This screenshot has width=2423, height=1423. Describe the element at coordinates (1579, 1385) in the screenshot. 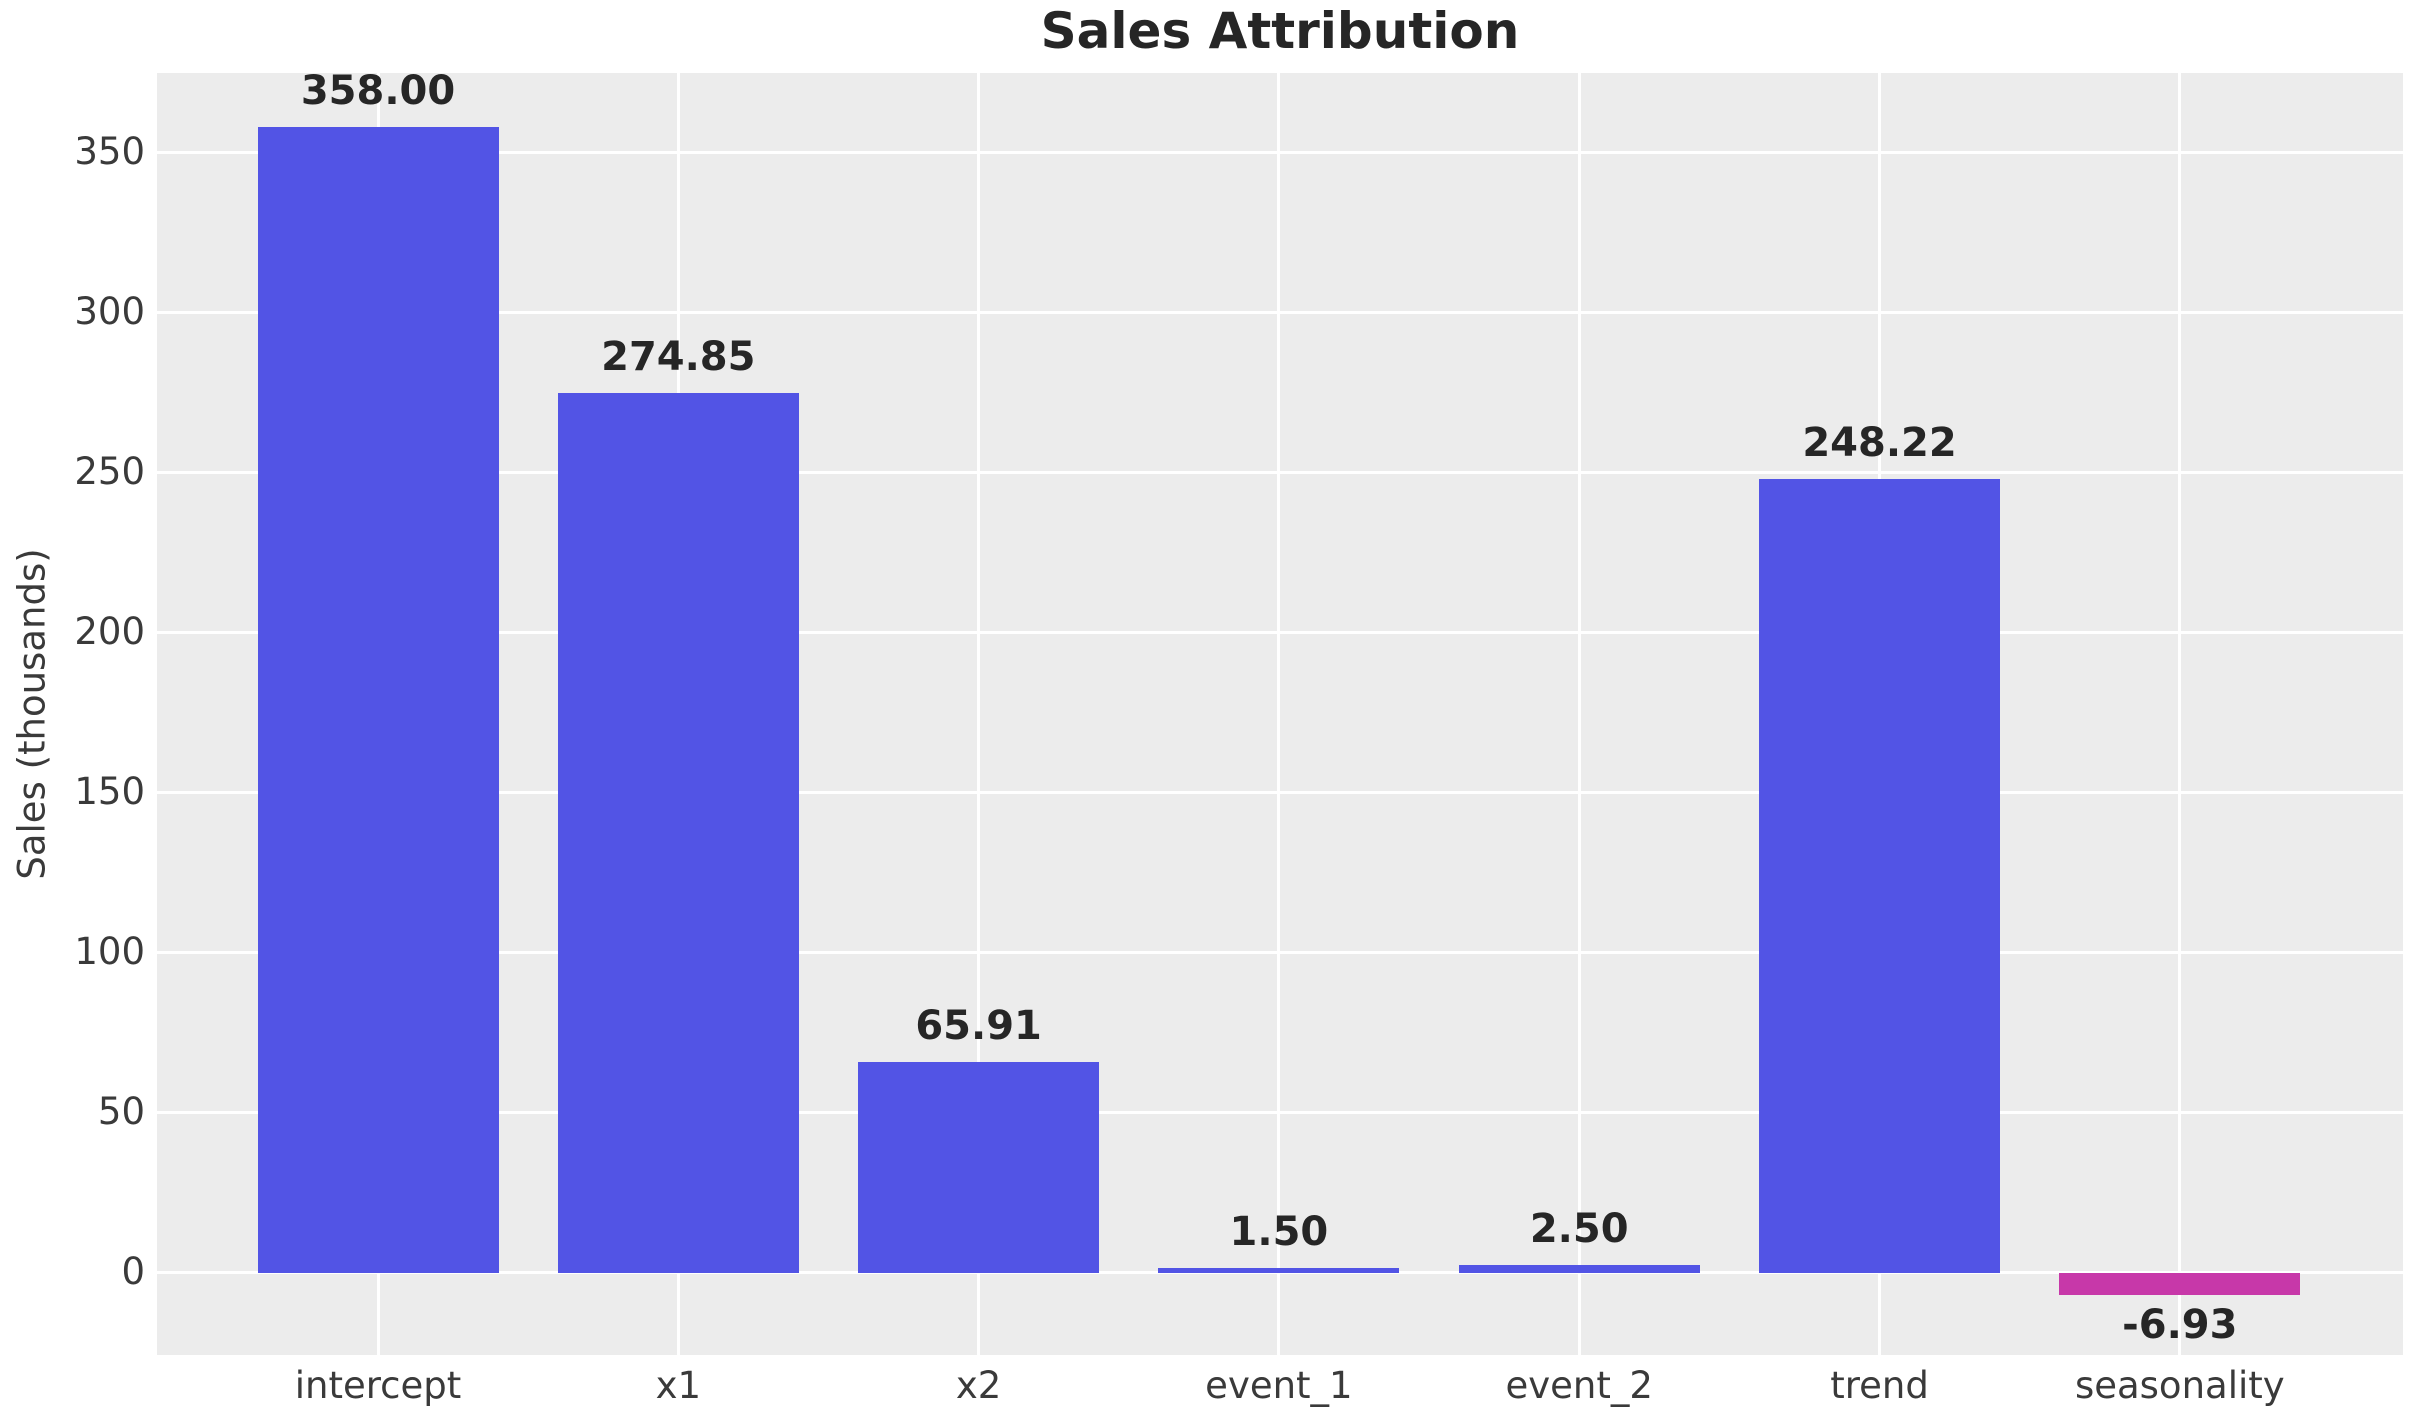

I see `x-tick-label: event_2` at that location.